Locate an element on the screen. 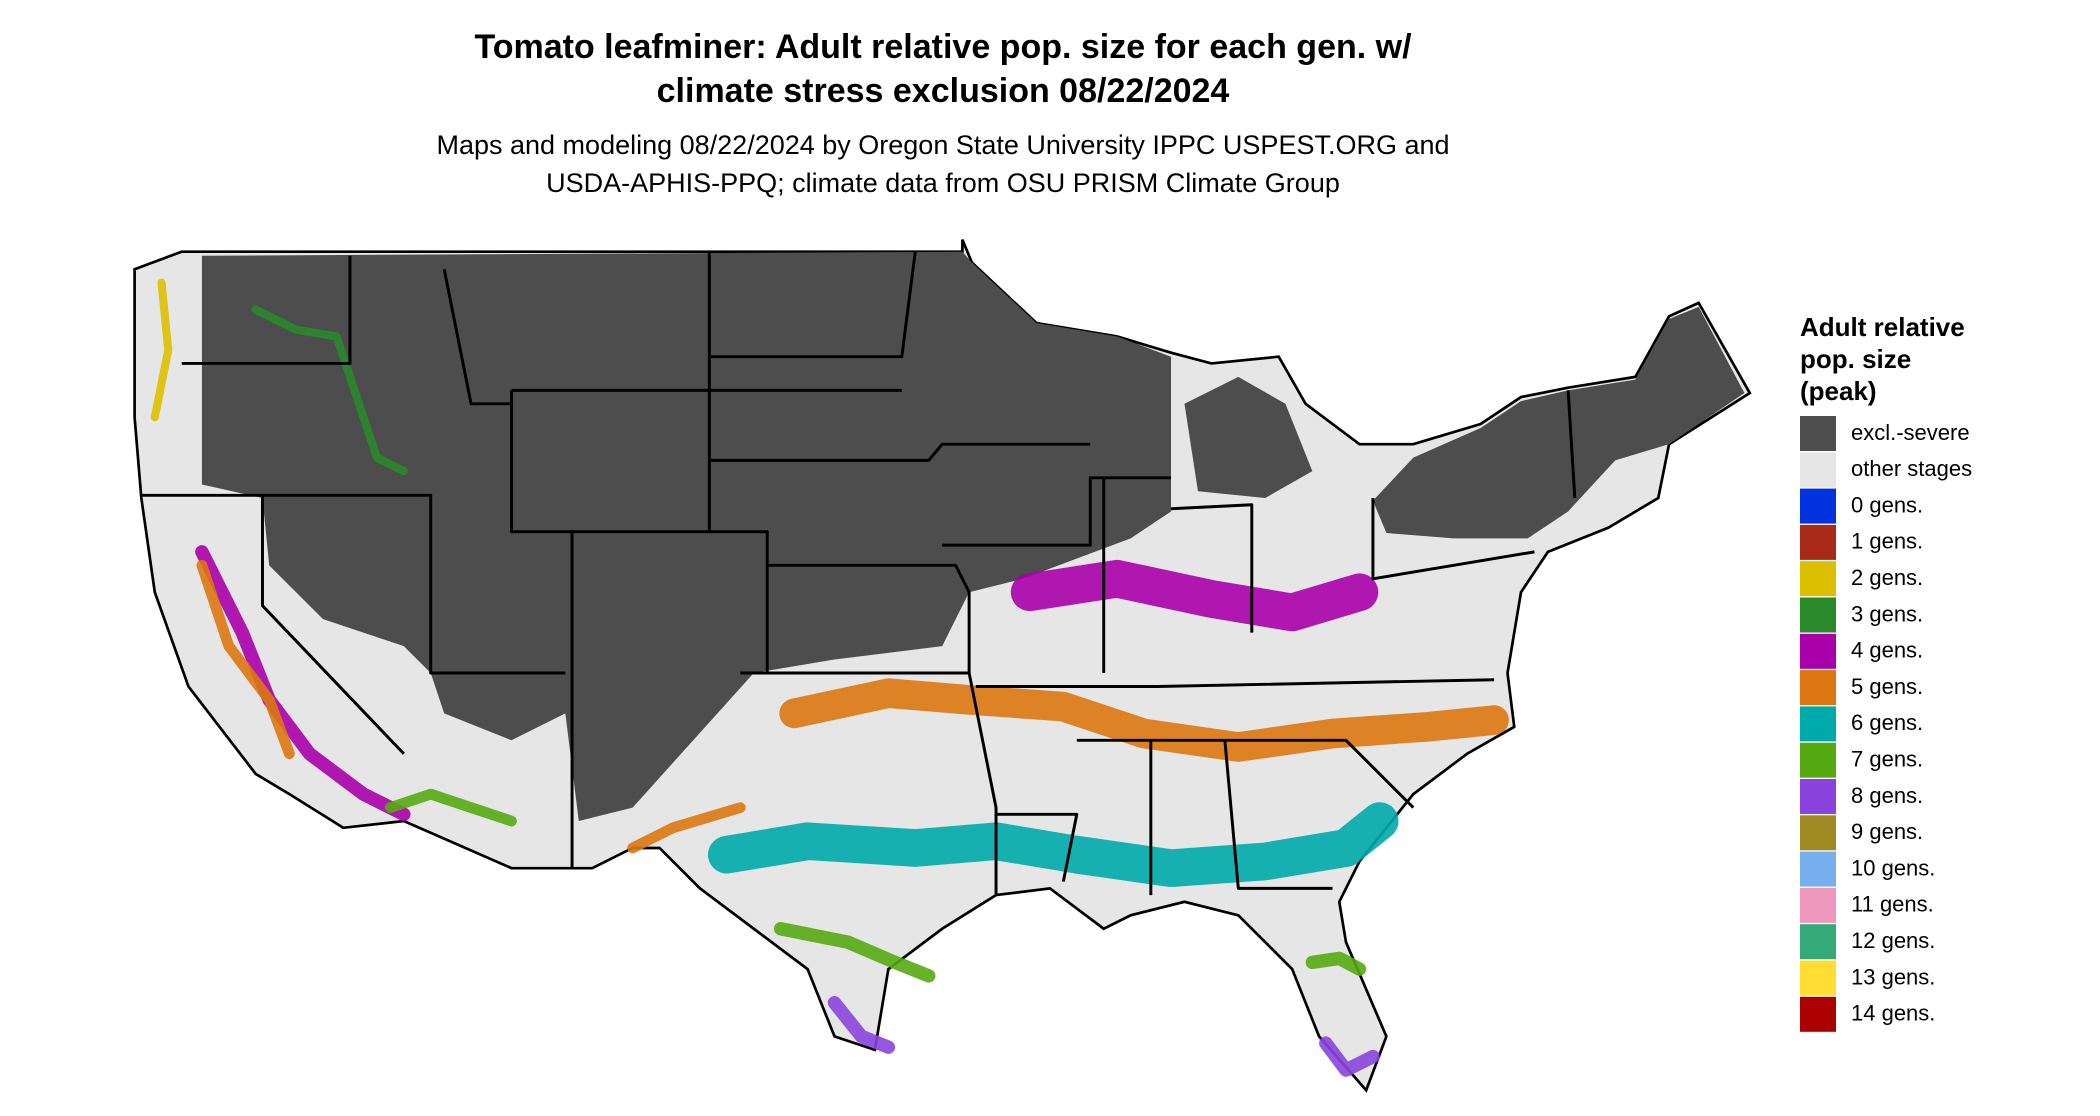 This screenshot has width=2100, height=1116. legend-label: 8 gens. is located at coordinates (1887, 795).